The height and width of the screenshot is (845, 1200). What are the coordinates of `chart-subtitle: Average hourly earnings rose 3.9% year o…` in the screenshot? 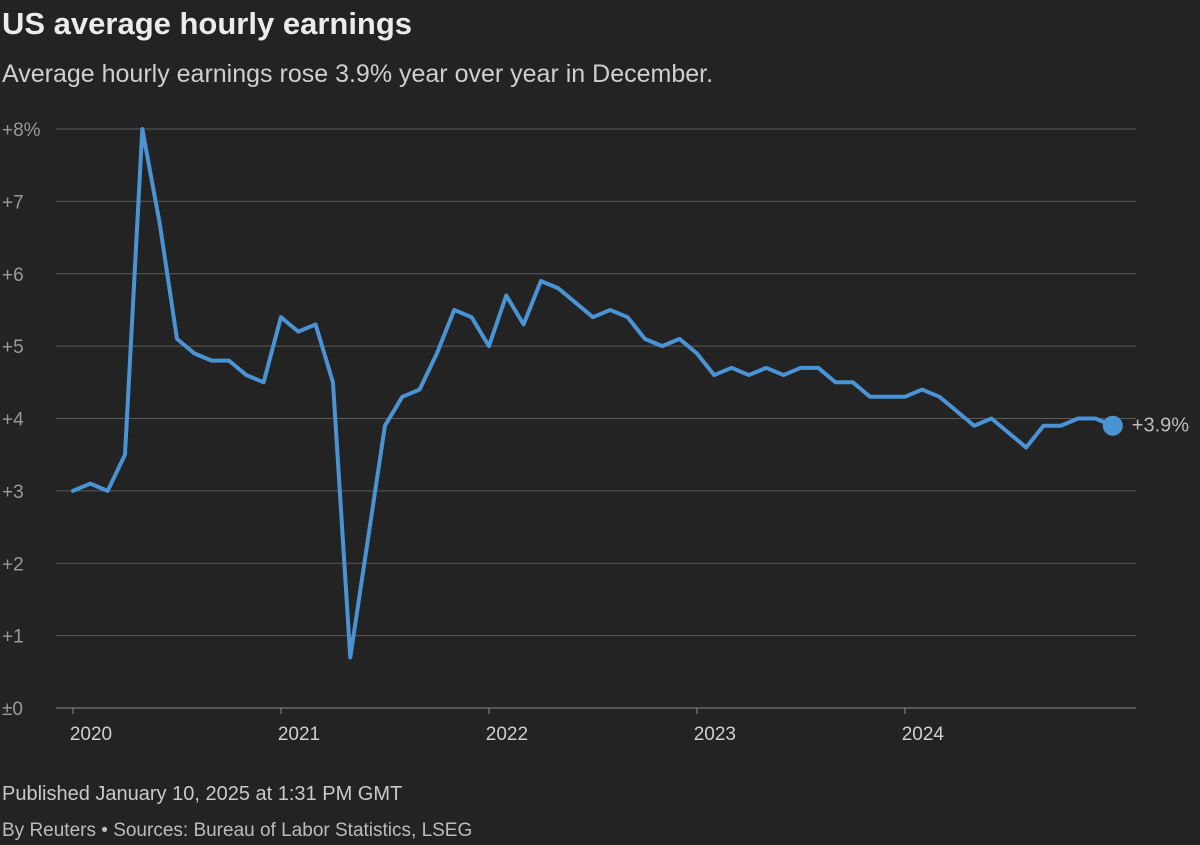 It's located at (358, 74).